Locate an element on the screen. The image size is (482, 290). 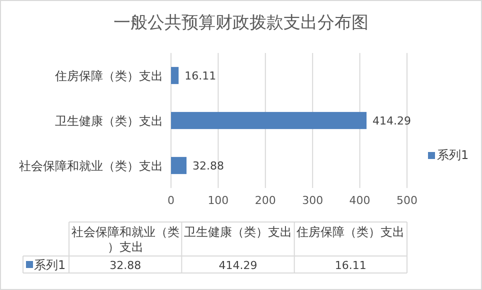
x-tick-label: 500 is located at coordinates (407, 200).